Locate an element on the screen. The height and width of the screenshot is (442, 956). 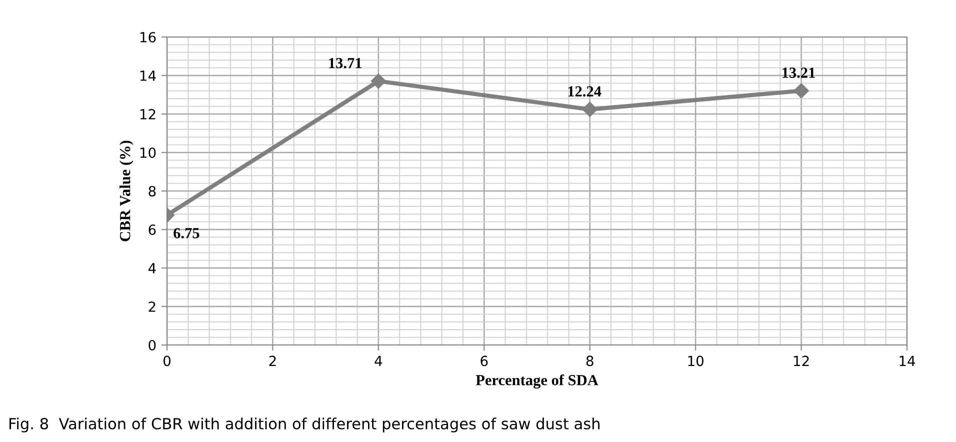
data-label: 13.71 is located at coordinates (345, 63).